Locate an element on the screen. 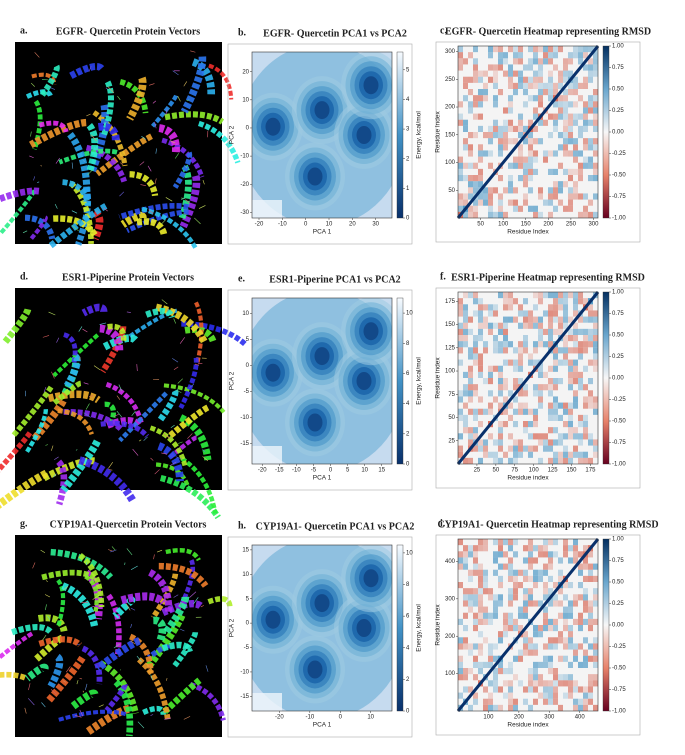 Image resolution: width=685 pixels, height=755 pixels. colorbar-tick-label: 4 is located at coordinates (408, 404).